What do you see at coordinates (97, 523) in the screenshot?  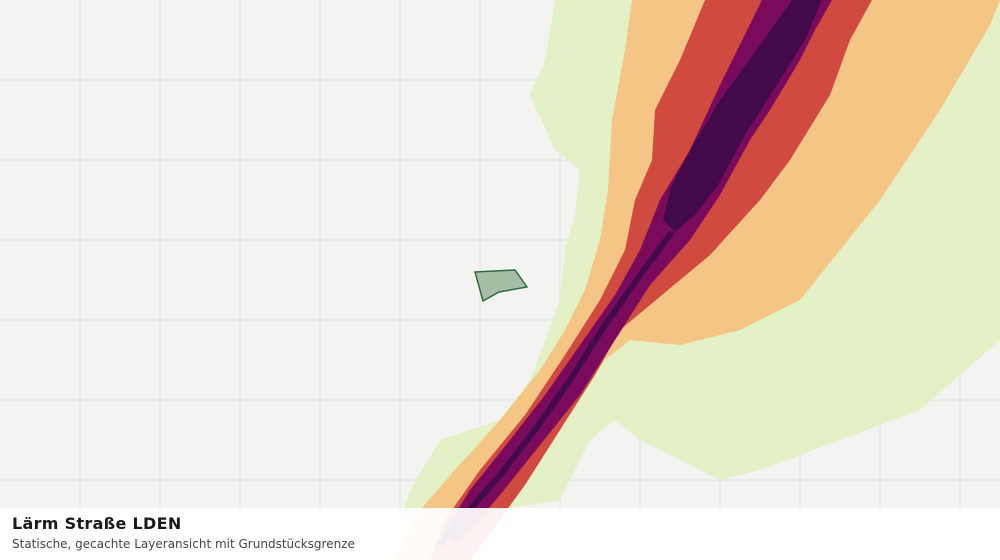 I see `map-title: Lärm Straße LDEN` at bounding box center [97, 523].